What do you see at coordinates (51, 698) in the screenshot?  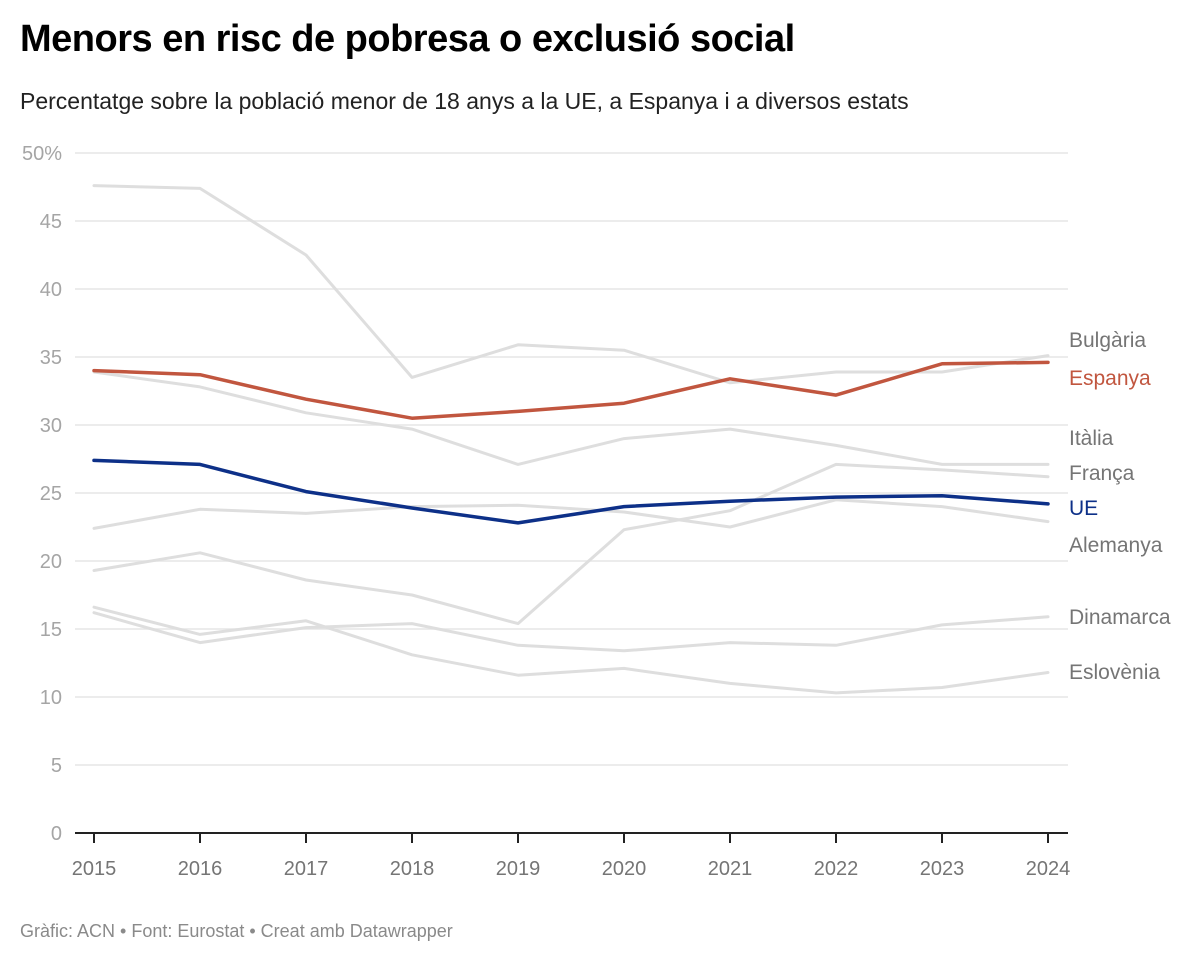 I see `y-tick-label: 10` at bounding box center [51, 698].